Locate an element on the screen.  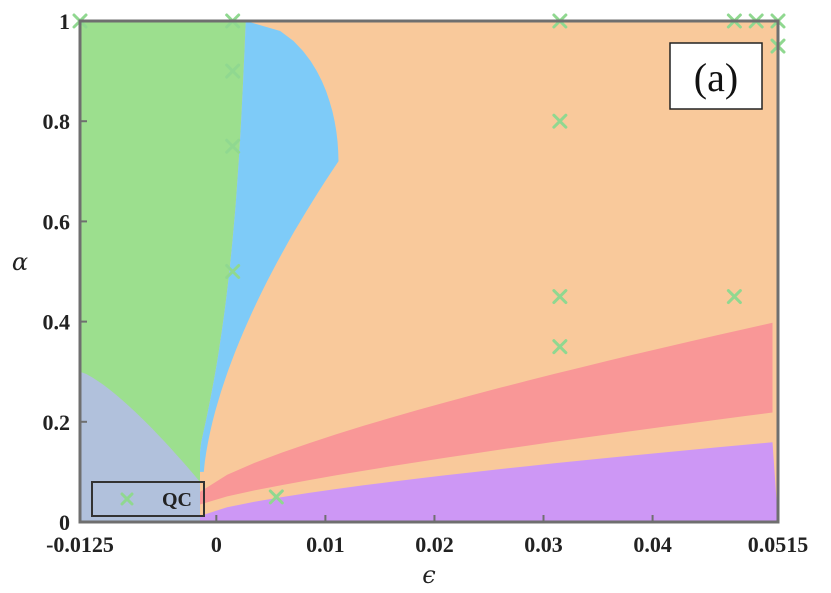
y-tick-label: 0 is located at coordinates (64, 522).